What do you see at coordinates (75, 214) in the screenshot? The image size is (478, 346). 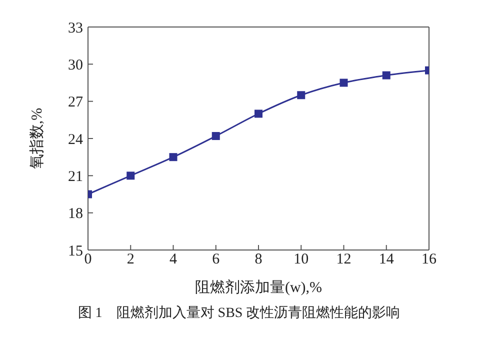 I see `y-tick-label: 18` at bounding box center [75, 214].